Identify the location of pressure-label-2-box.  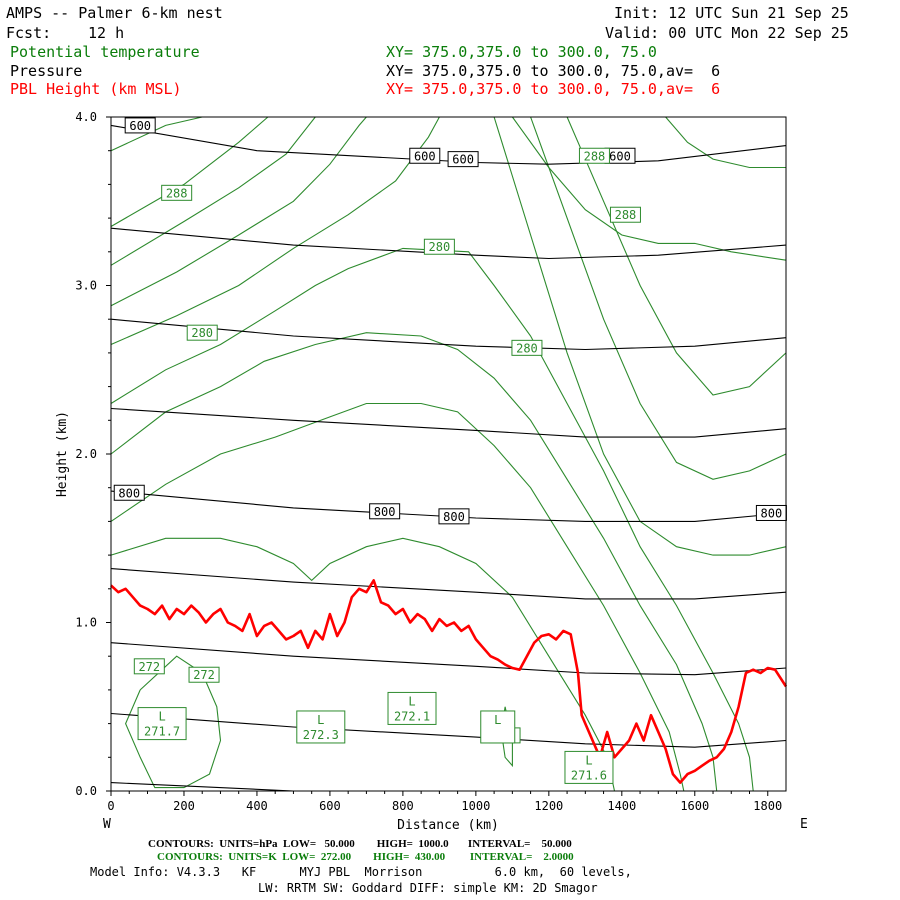
(463, 159).